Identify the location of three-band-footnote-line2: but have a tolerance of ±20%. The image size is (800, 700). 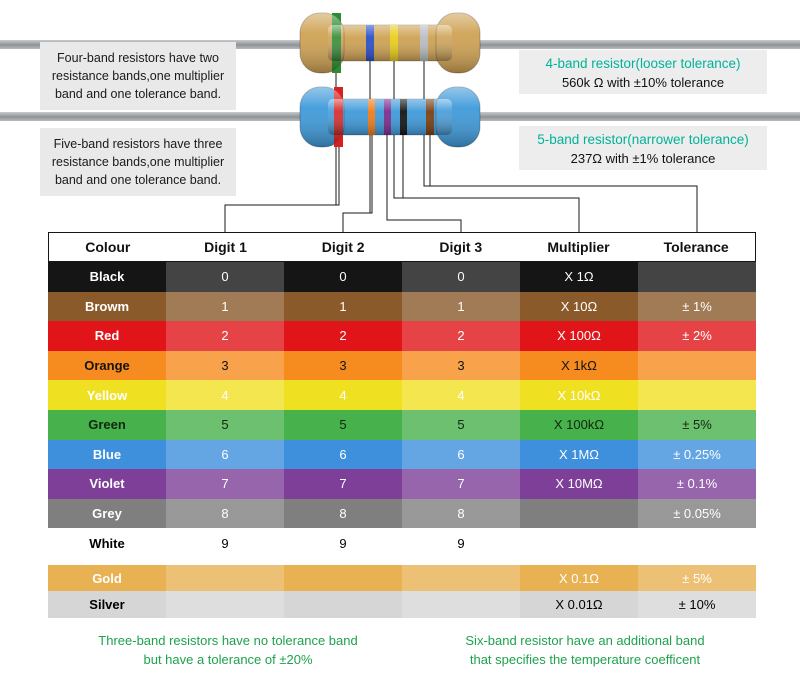
(228, 659).